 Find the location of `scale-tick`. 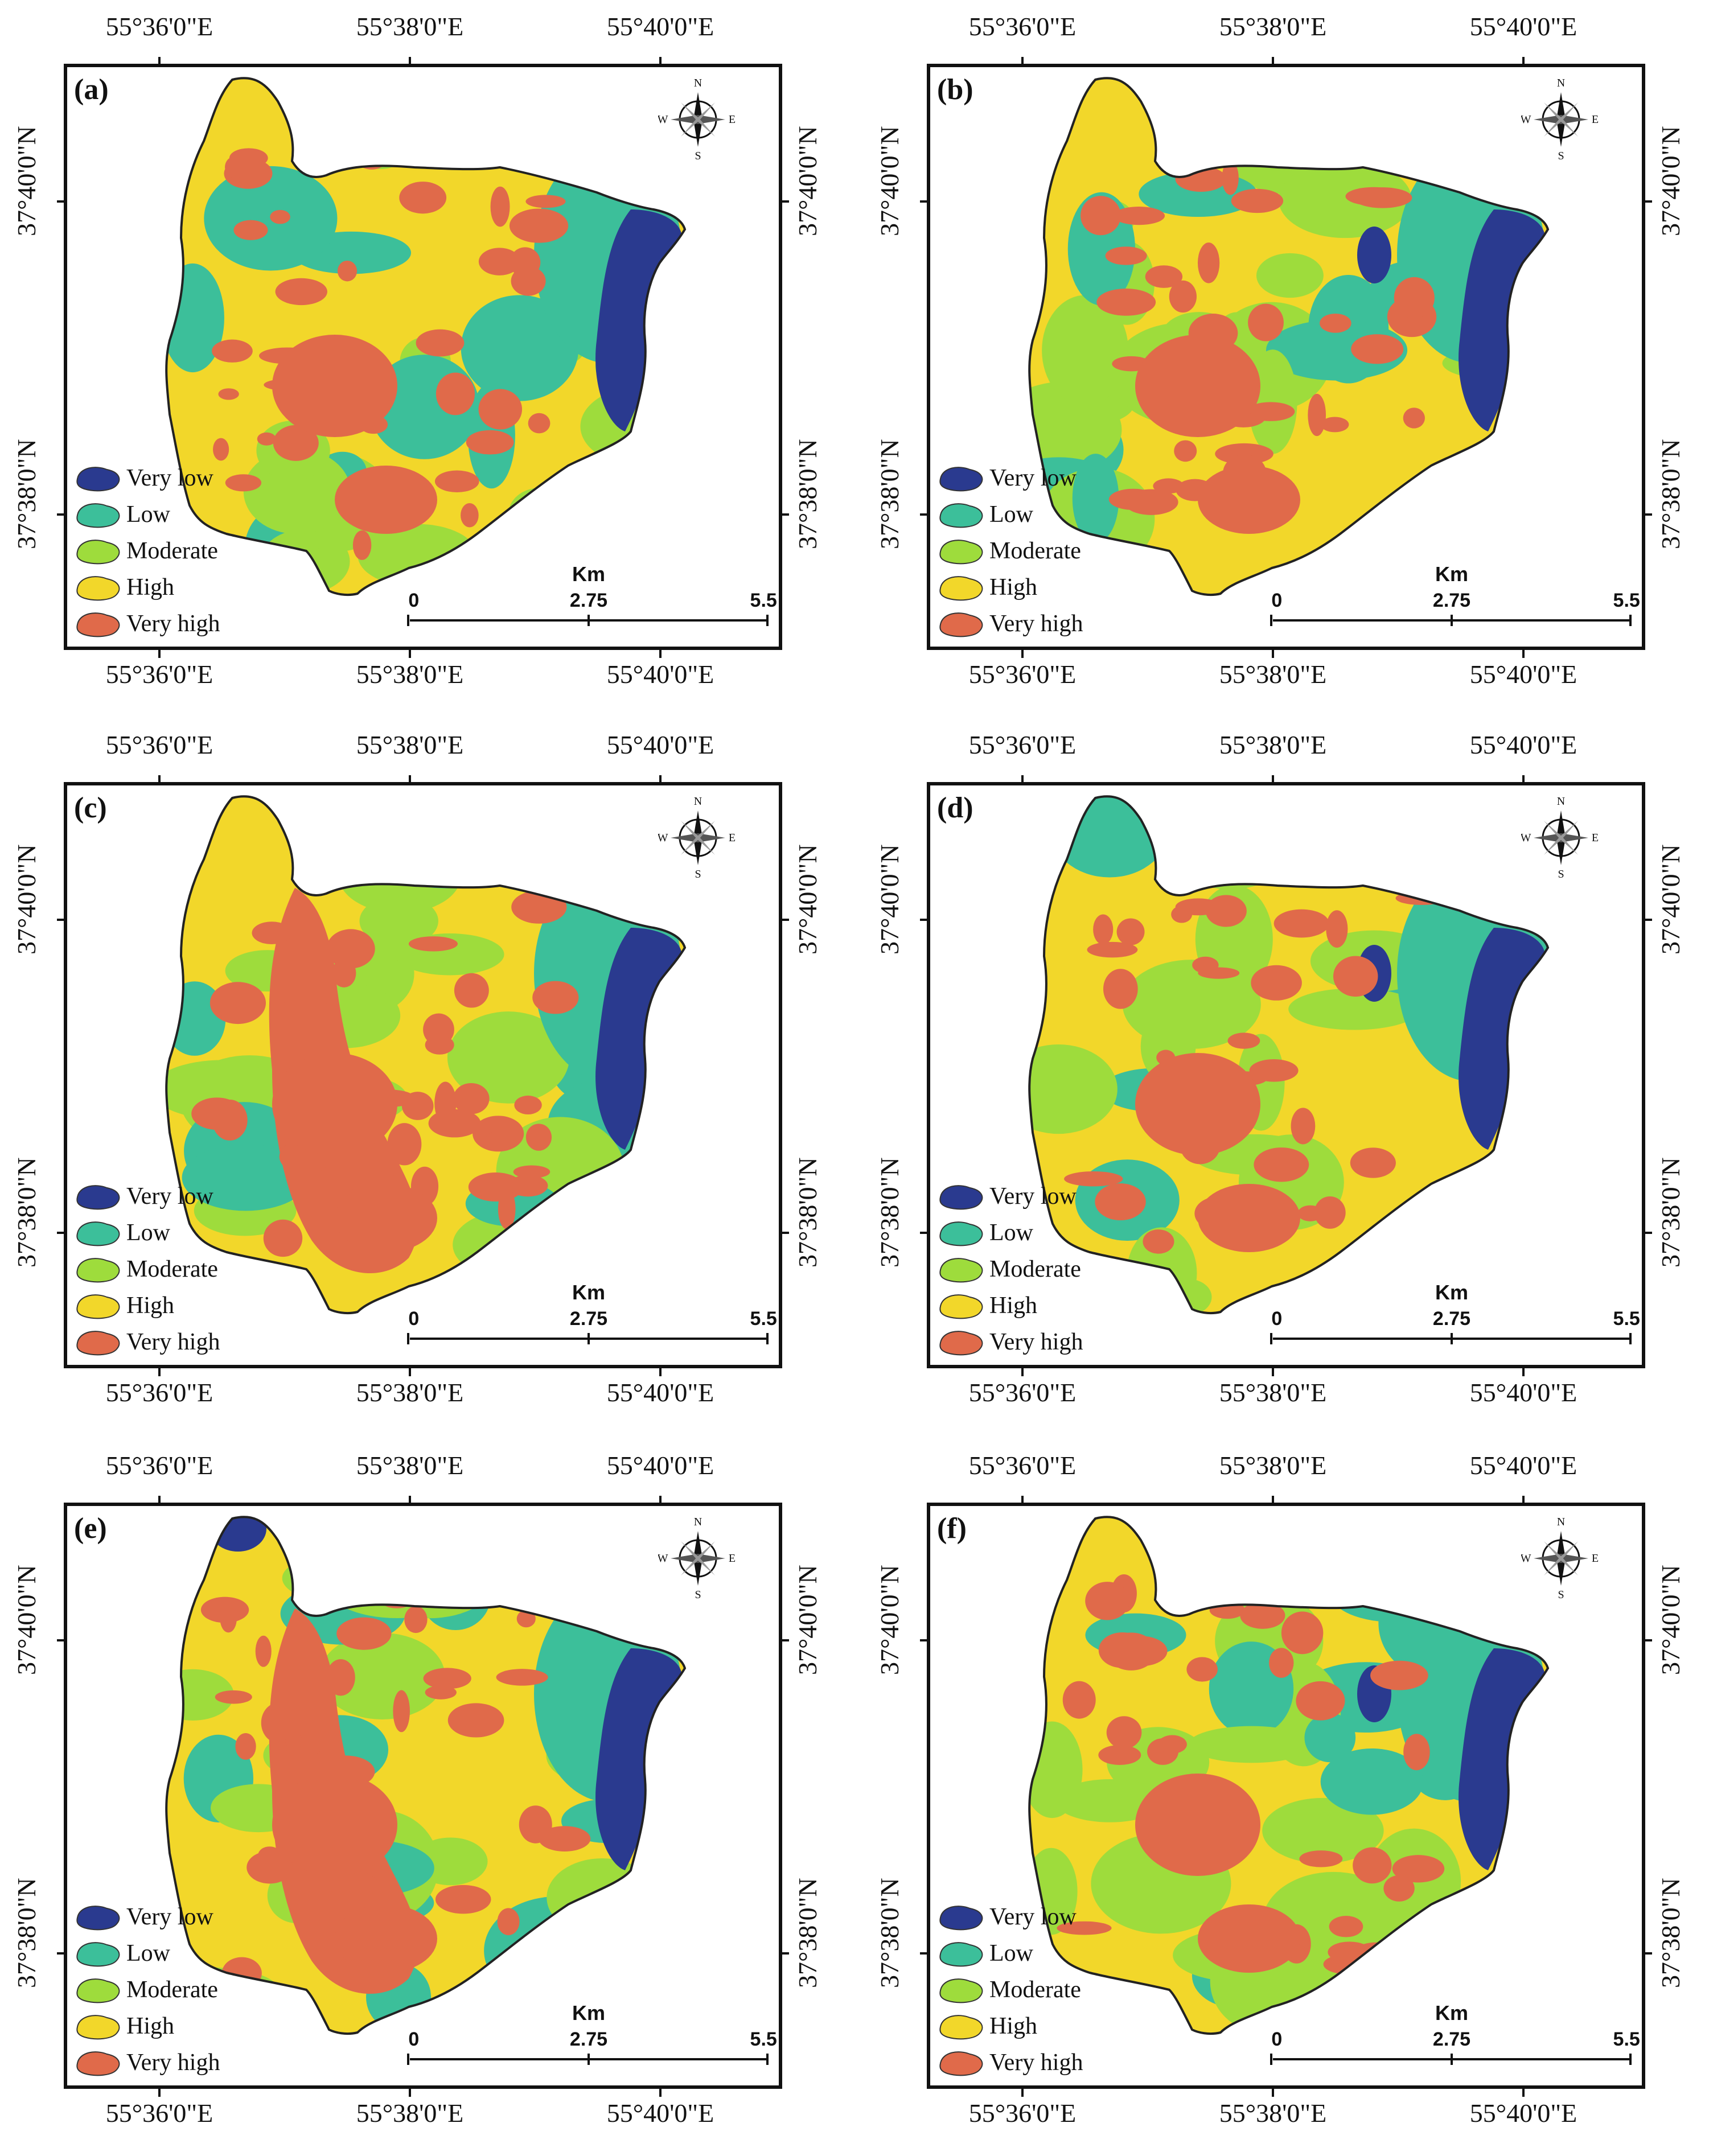

scale-tick is located at coordinates (408, 1338).